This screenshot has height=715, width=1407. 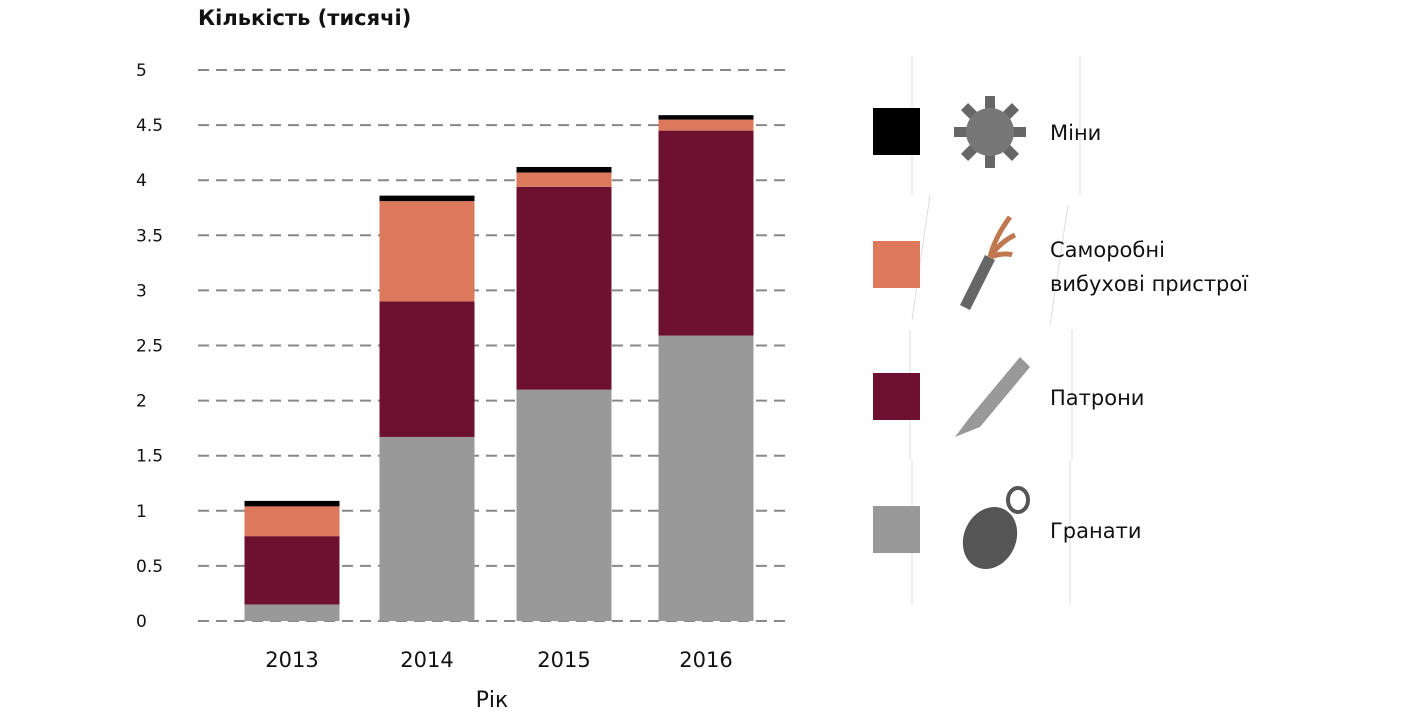 What do you see at coordinates (141, 291) in the screenshot?
I see `y-tick-label: 3` at bounding box center [141, 291].